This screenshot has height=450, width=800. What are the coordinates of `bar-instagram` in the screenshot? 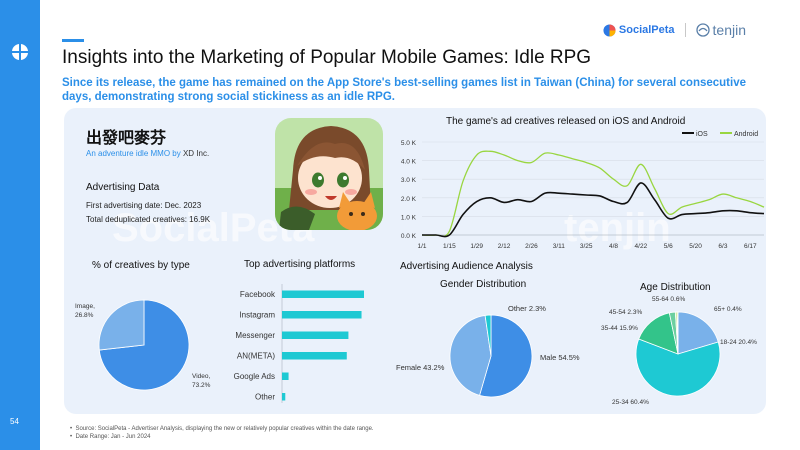 It's located at (322, 315).